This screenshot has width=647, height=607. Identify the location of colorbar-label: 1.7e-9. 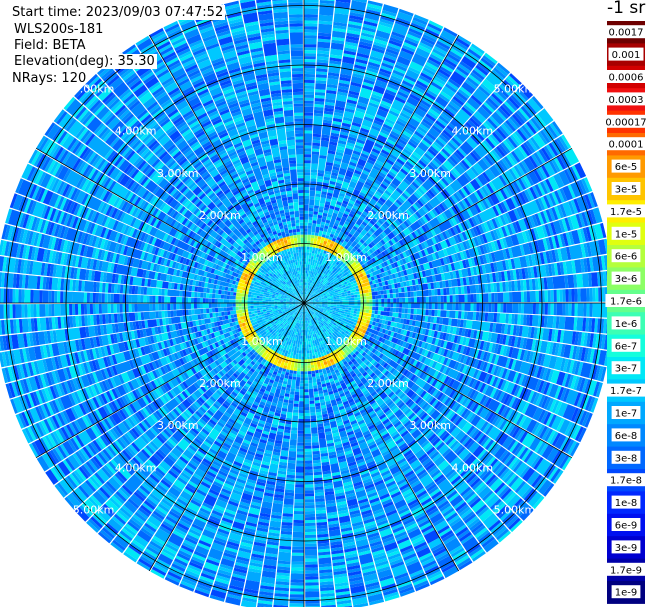
(626, 570).